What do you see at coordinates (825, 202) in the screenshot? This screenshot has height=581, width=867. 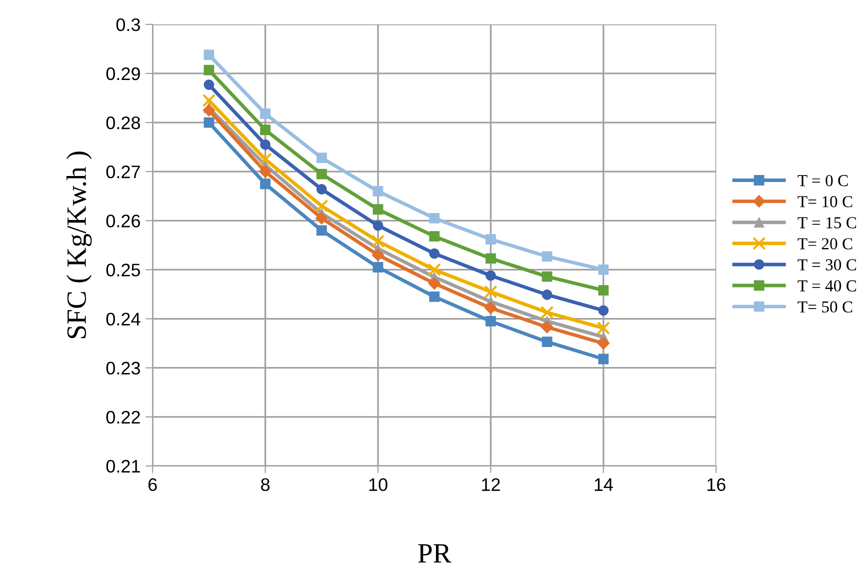 I see `legend-label: T= 10 C` at bounding box center [825, 202].